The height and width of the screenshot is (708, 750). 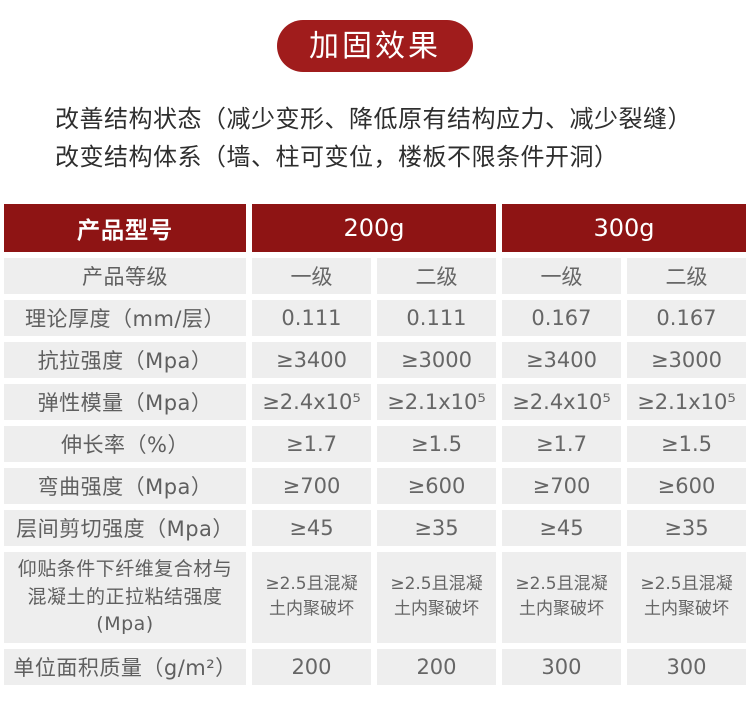 I want to click on table-row-bending-strength: 弯曲强度（Mpa） ≥700 ≥600 ≥700 ≥600, so click(x=375, y=486).